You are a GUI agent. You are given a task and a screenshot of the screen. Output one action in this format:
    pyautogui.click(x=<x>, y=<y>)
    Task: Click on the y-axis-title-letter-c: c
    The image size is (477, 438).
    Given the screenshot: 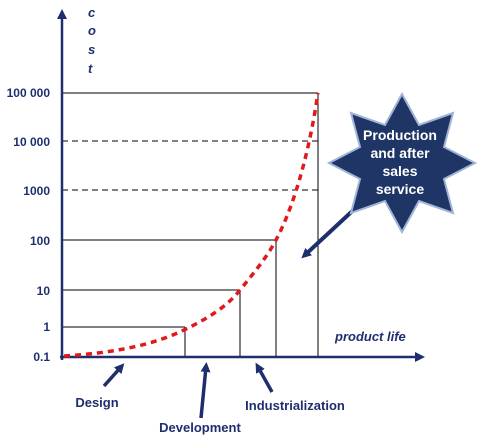 What is the action you would take?
    pyautogui.click(x=92, y=12)
    